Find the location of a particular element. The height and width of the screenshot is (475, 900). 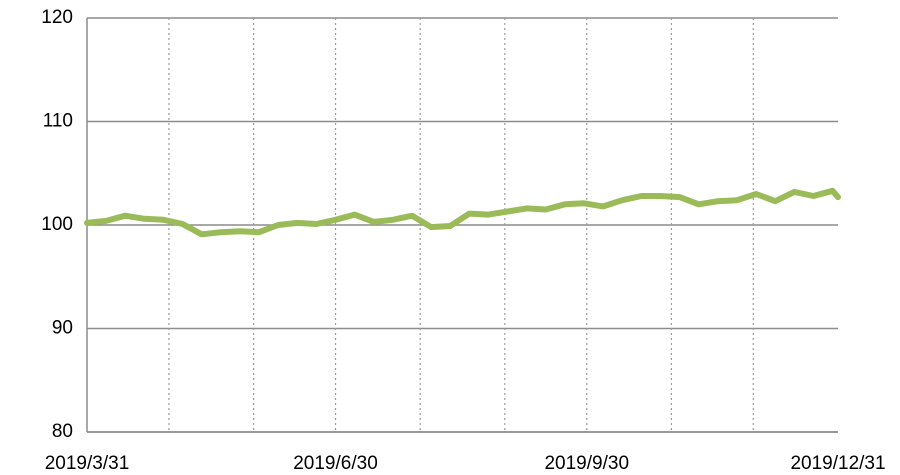

x-tick-label: 2019/9/30 is located at coordinates (586, 463).